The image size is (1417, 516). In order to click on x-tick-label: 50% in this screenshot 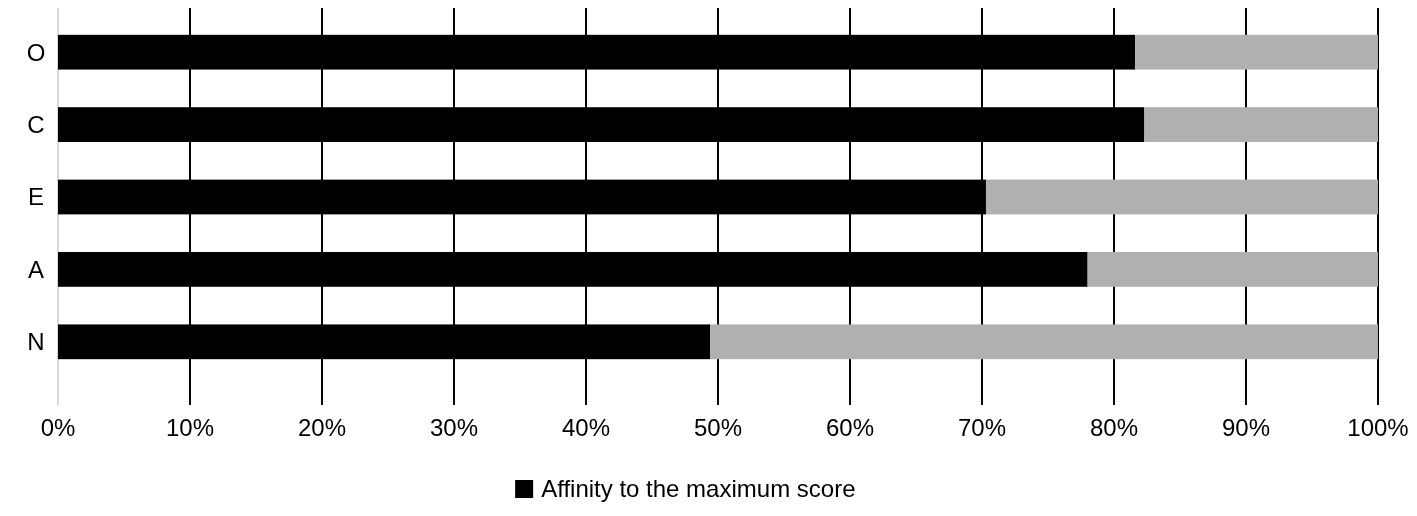, I will do `click(718, 427)`.